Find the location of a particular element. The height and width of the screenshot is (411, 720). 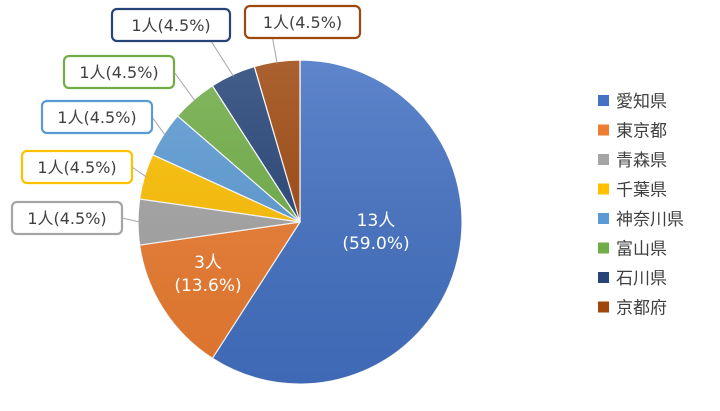

data-label-4: 1人(4.5%) is located at coordinates (76, 167).